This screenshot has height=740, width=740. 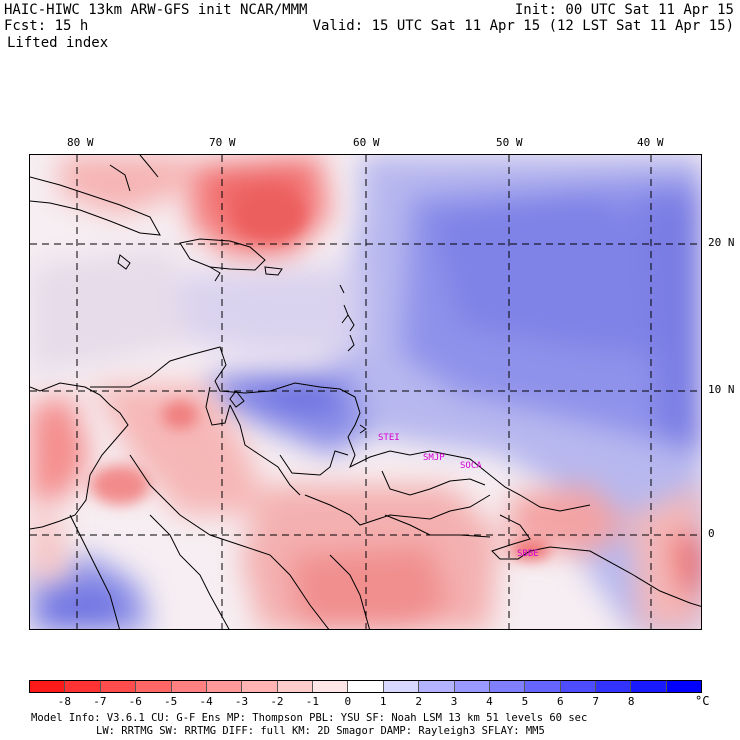 What do you see at coordinates (366, 142) in the screenshot?
I see `lon-label-60w: 60 W` at bounding box center [366, 142].